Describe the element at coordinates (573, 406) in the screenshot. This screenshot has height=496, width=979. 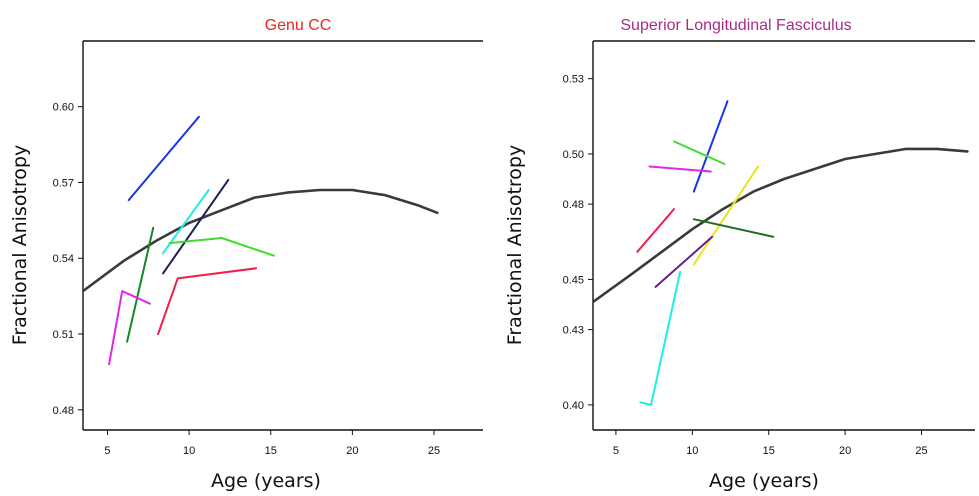
I see `y-tick-label: 0.40` at that location.